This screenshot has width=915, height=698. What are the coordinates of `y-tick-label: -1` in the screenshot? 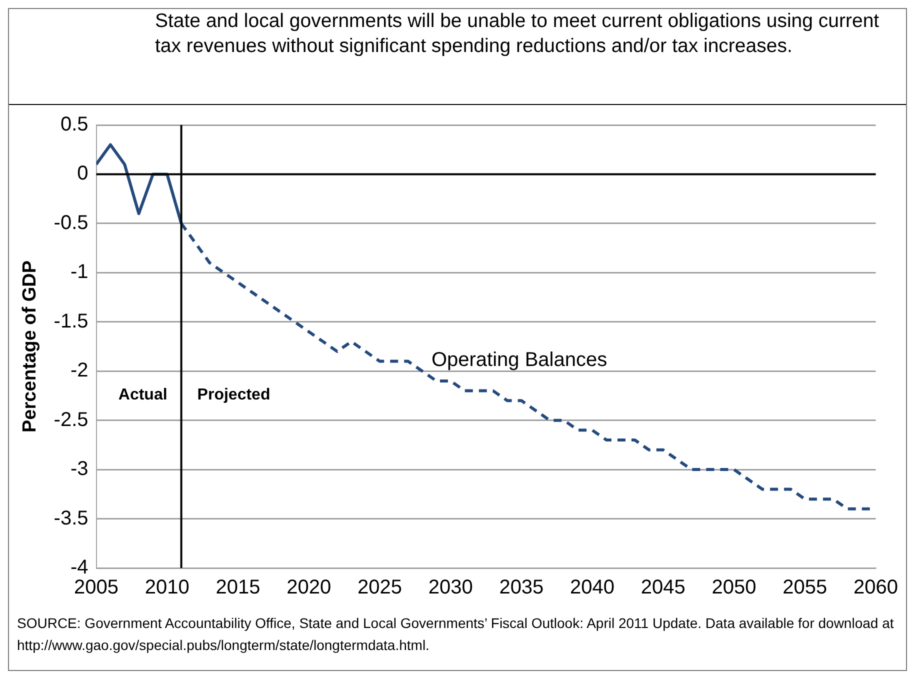 It's located at (79, 272).